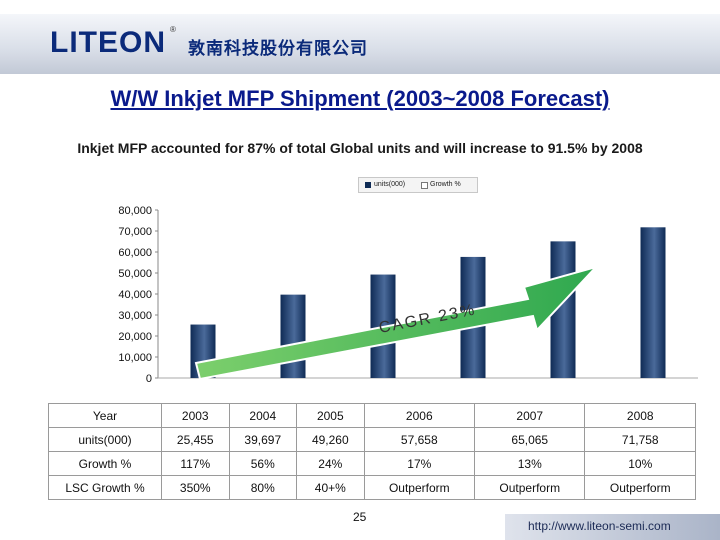 This screenshot has height=540, width=720. Describe the element at coordinates (135, 295) in the screenshot. I see `y-tick-label: 40,000` at that location.